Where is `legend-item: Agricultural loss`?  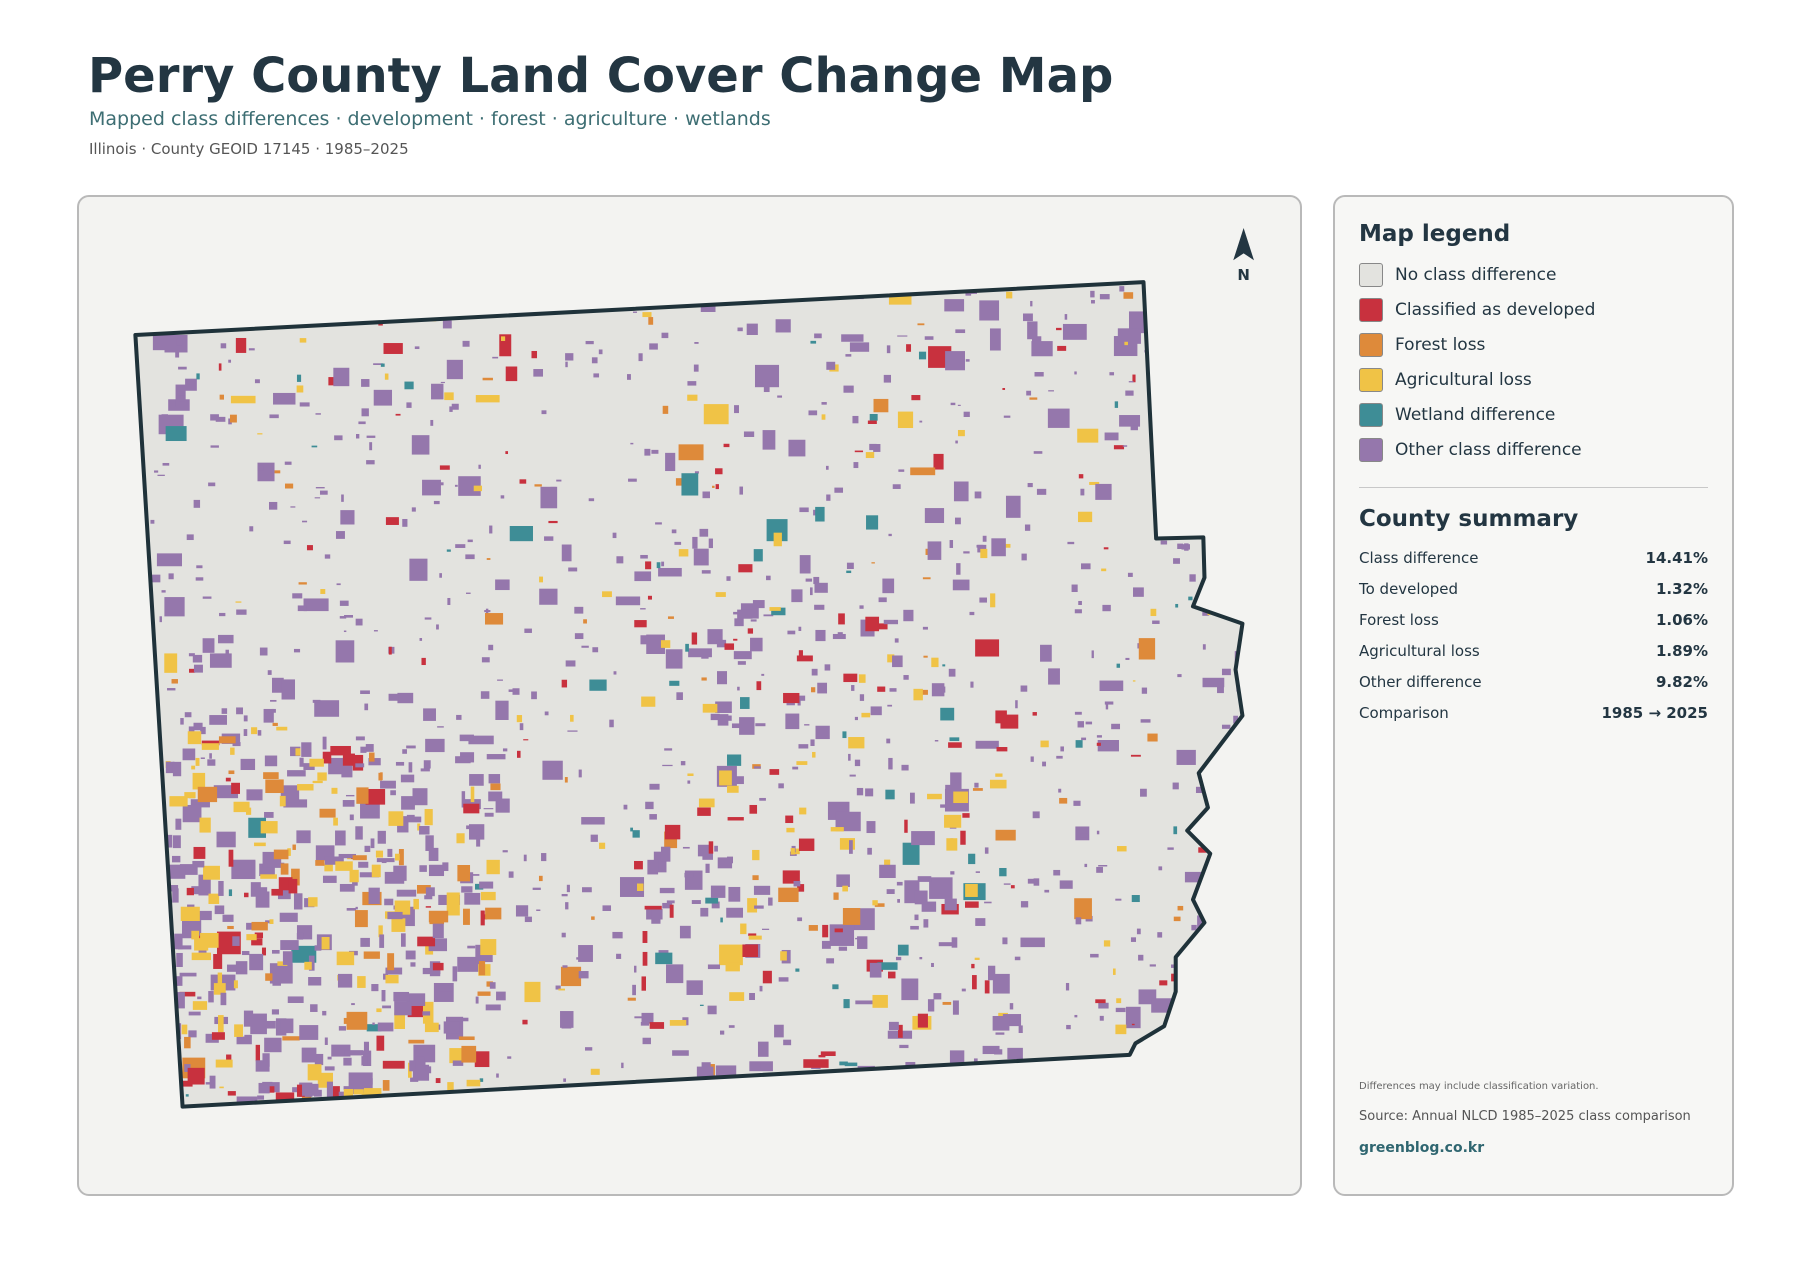
legend-item: Agricultural loss is located at coordinates (1533, 379).